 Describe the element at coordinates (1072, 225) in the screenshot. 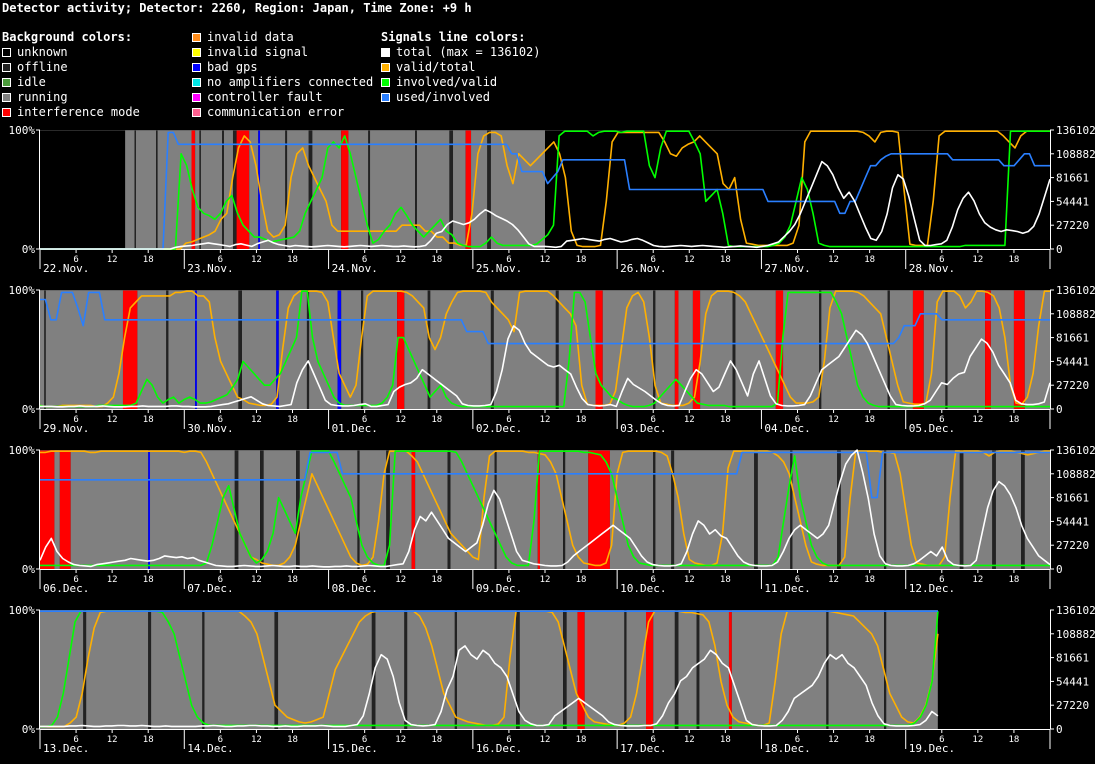

I see `right-axis-label: 27220` at that location.